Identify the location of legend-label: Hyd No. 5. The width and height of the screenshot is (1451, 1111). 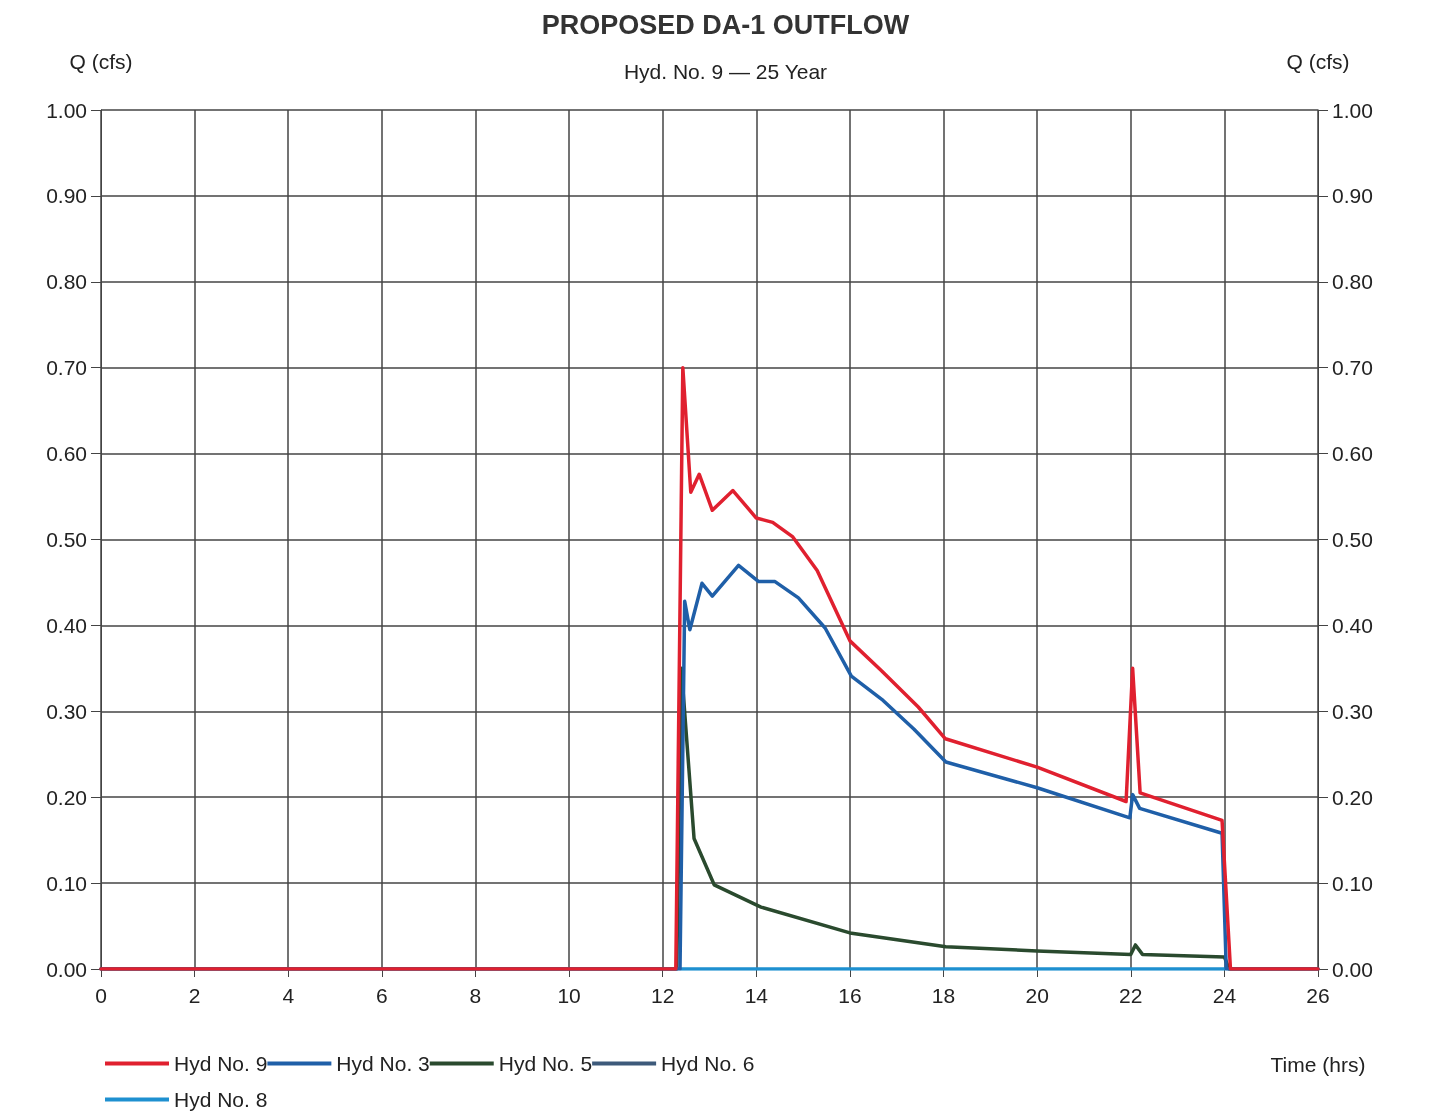
(545, 1063).